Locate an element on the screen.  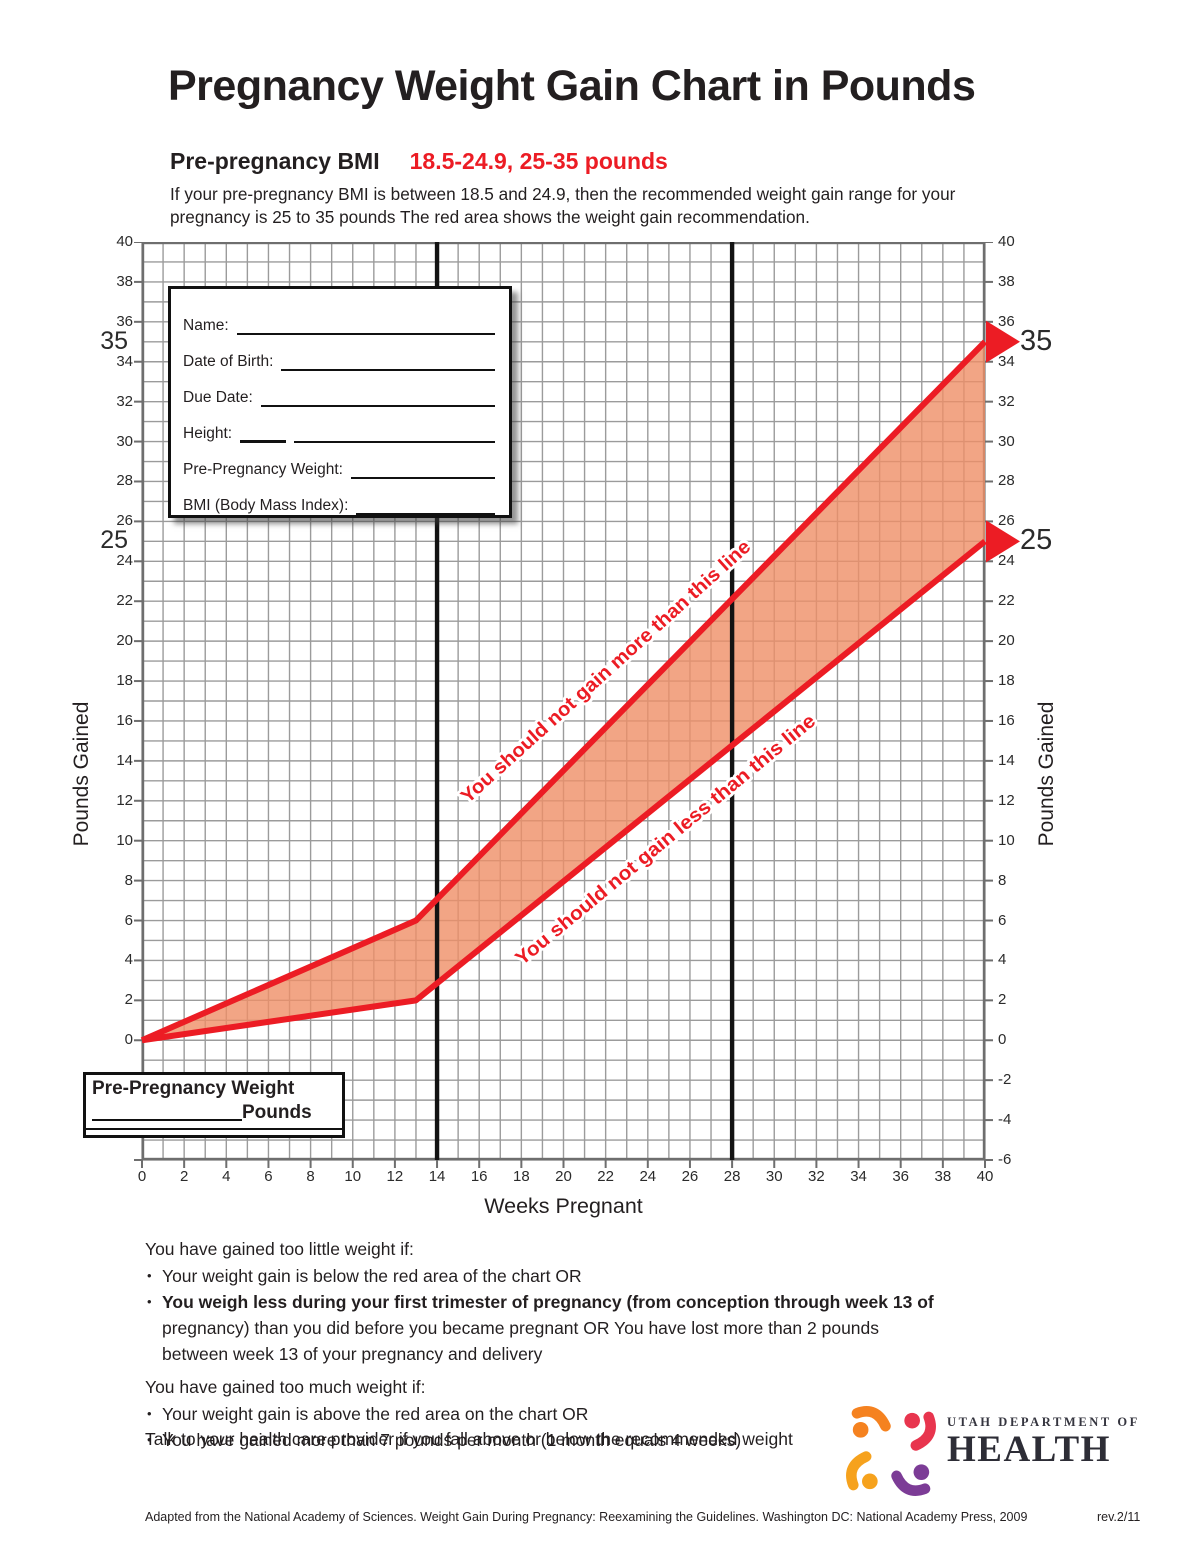
form-field-bmi: BMI (Body Mass Index): is located at coordinates (339, 497).